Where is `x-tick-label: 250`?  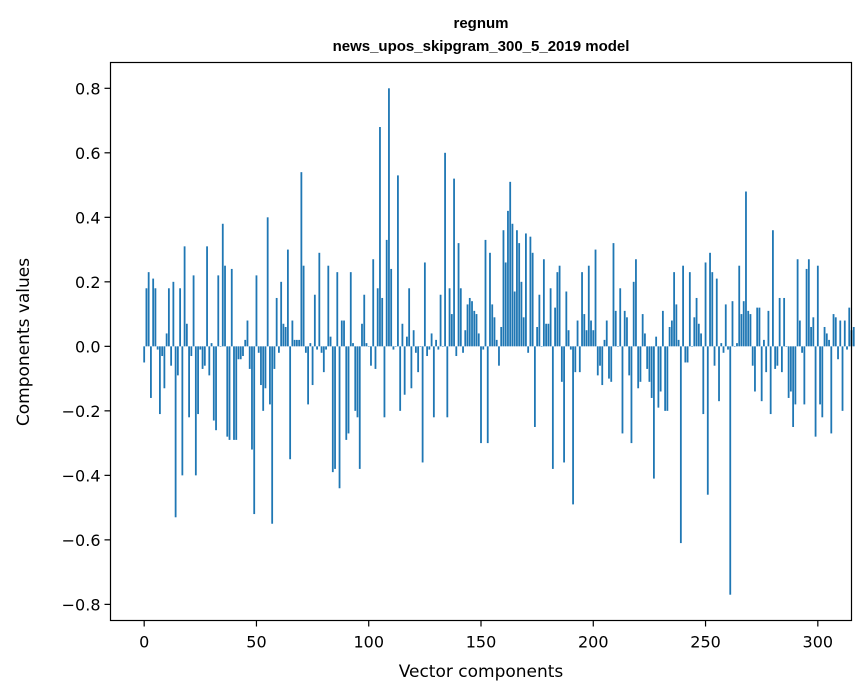 x-tick-label: 250 is located at coordinates (705, 642).